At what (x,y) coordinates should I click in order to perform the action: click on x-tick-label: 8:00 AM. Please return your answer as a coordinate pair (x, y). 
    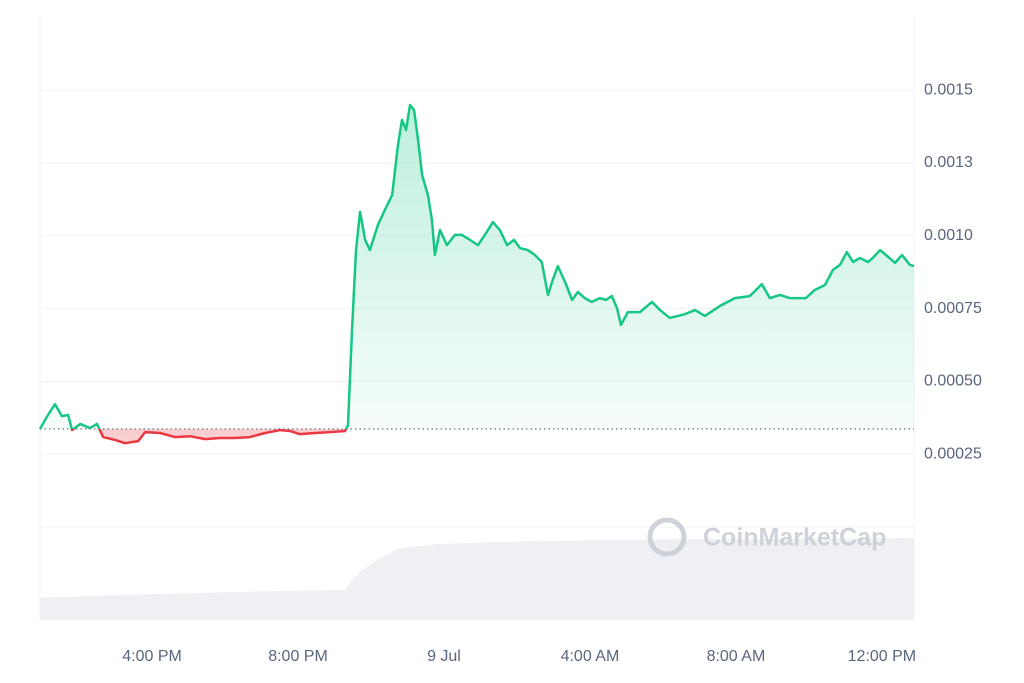
    Looking at the image, I should click on (736, 656).